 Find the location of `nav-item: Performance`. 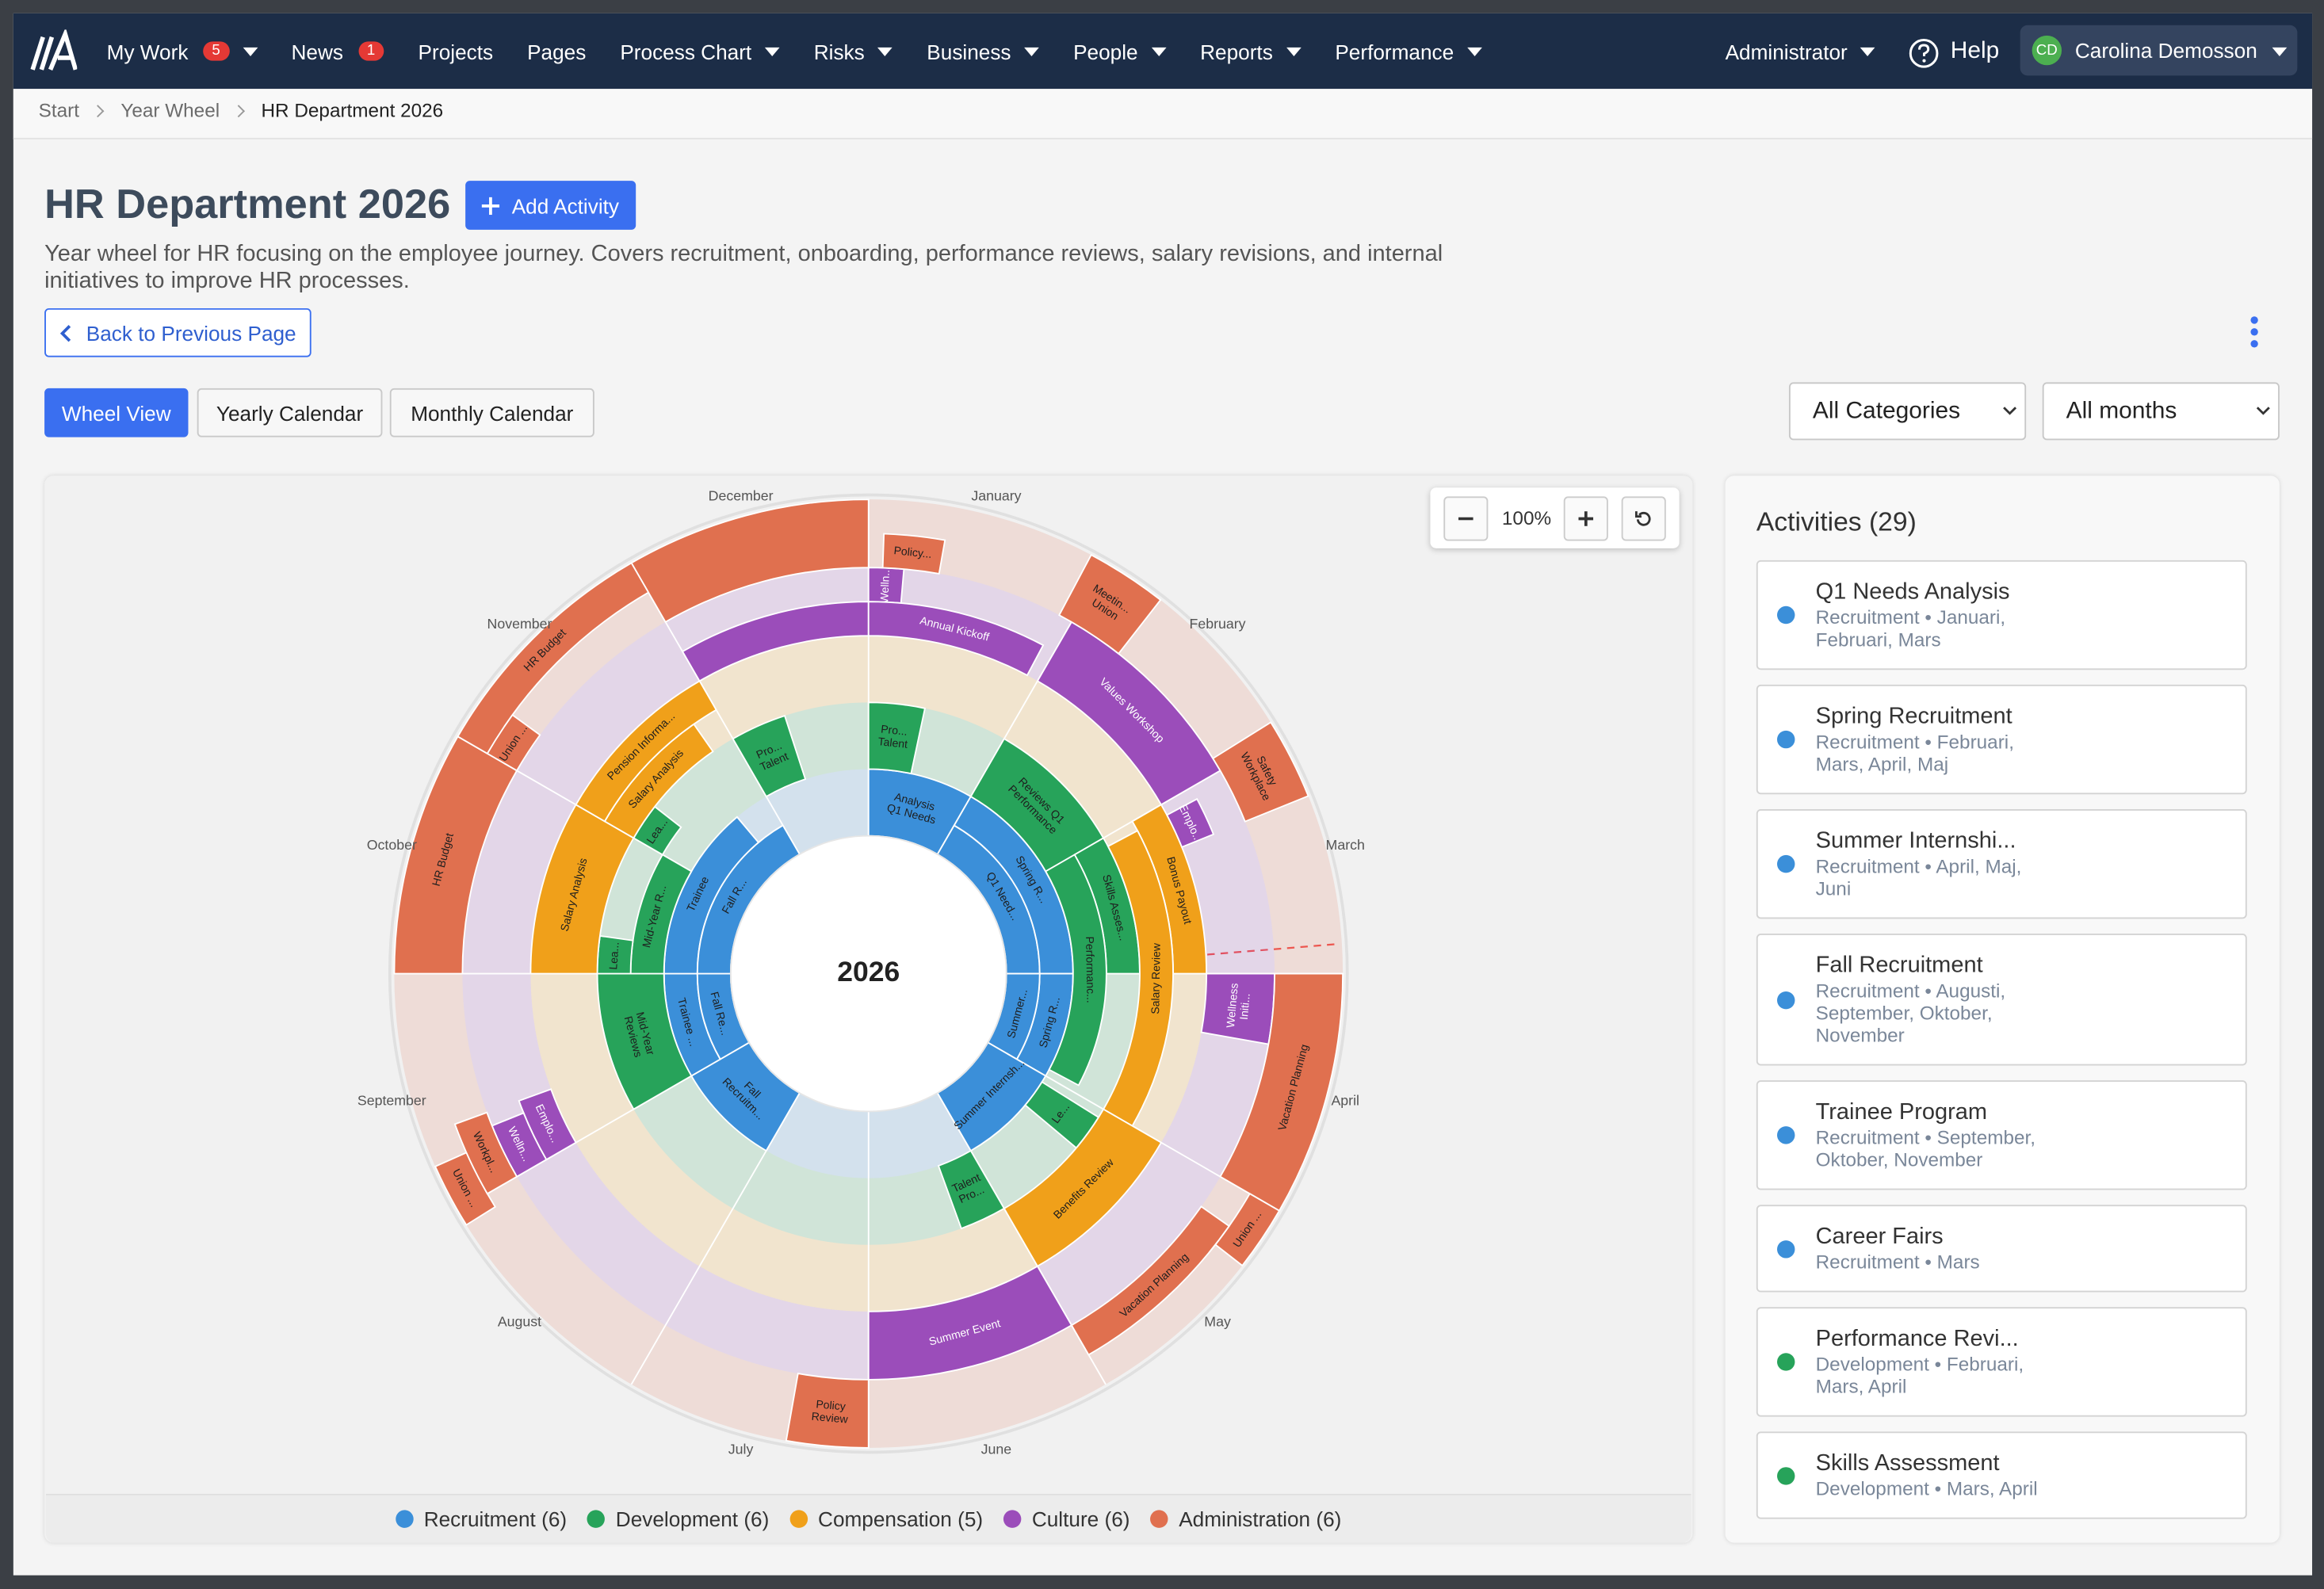

nav-item: Performance is located at coordinates (1408, 51).